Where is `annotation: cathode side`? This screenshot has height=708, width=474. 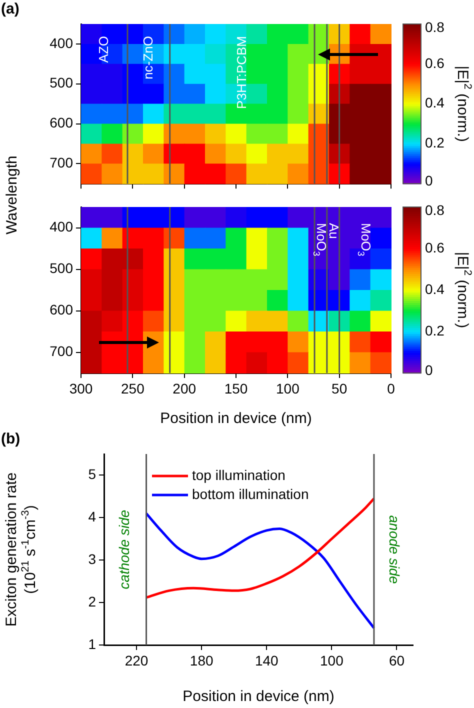 annotation: cathode side is located at coordinates (124, 550).